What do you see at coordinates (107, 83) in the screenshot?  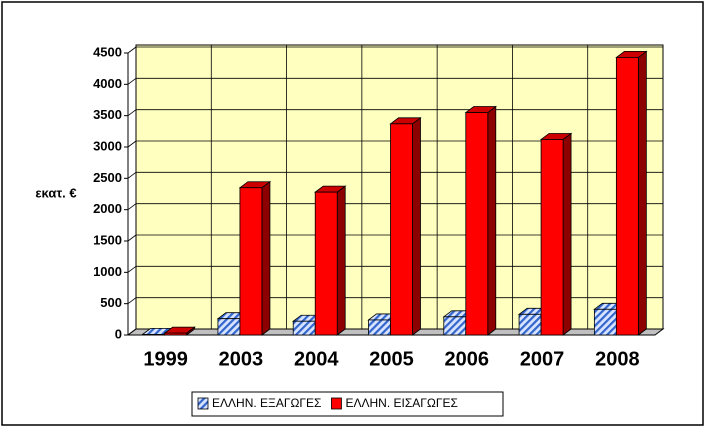 I see `y-tick-label: 4000` at bounding box center [107, 83].